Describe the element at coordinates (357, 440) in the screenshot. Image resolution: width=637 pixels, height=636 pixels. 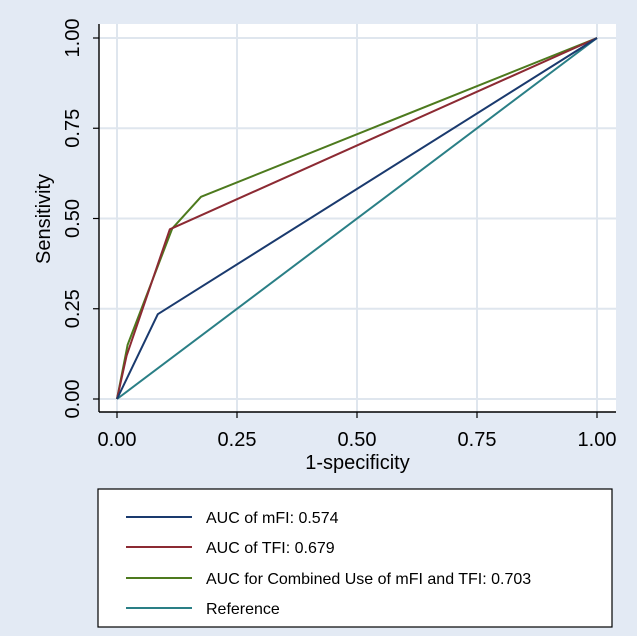
I see `x-tick-label: 0.50` at that location.